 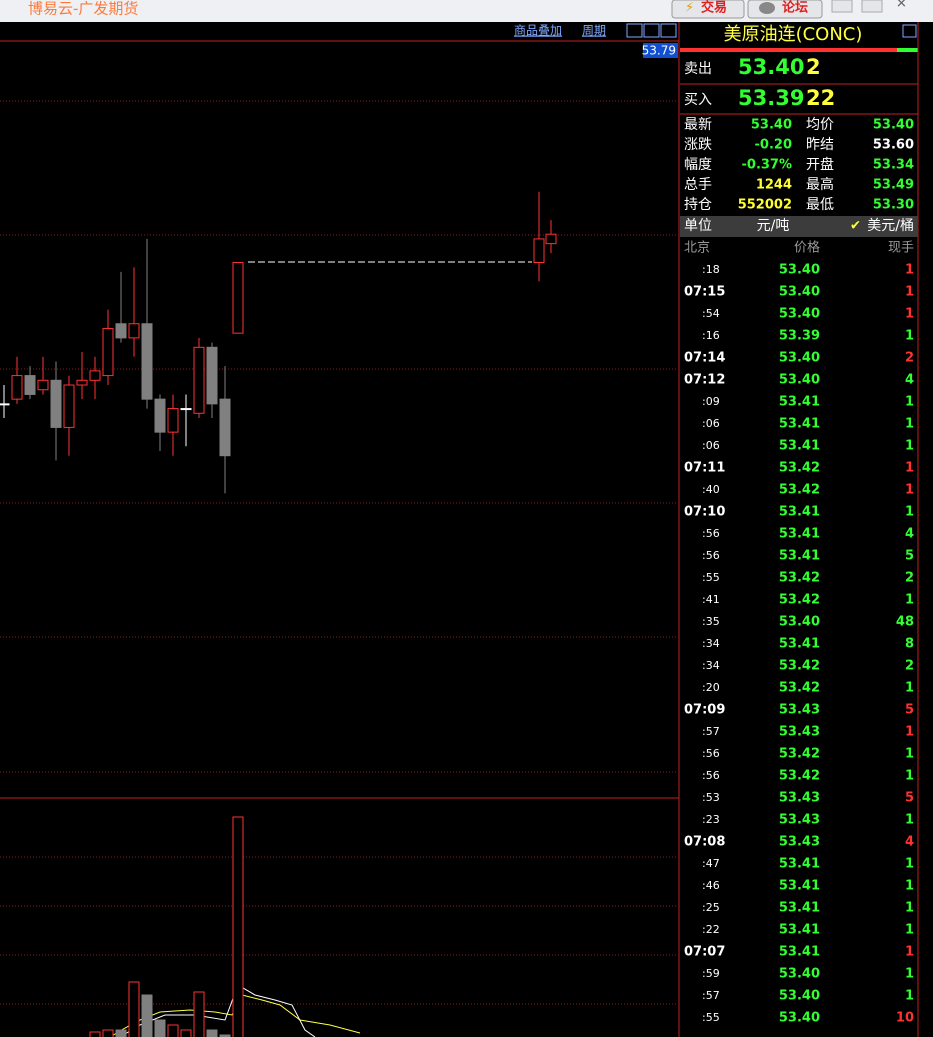 What do you see at coordinates (711, 489) in the screenshot?
I see `tick-time: :40` at bounding box center [711, 489].